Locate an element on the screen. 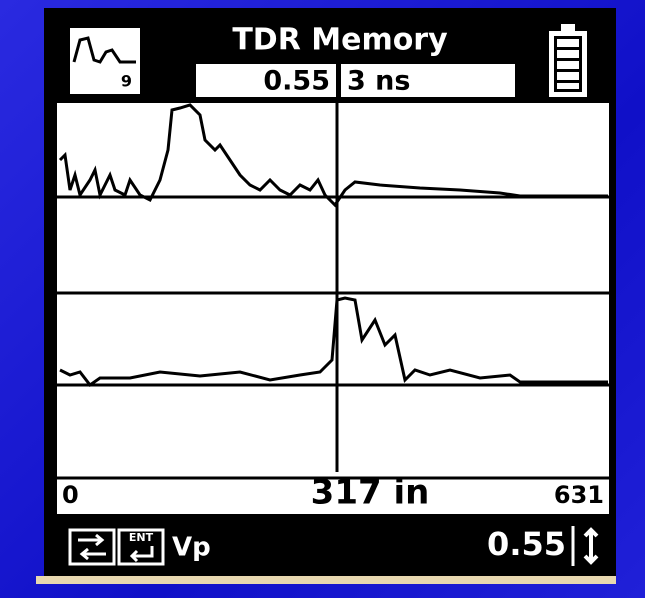 Image resolution: width=645 pixels, height=598 pixels. cursor-distance: 317 in is located at coordinates (370, 493).